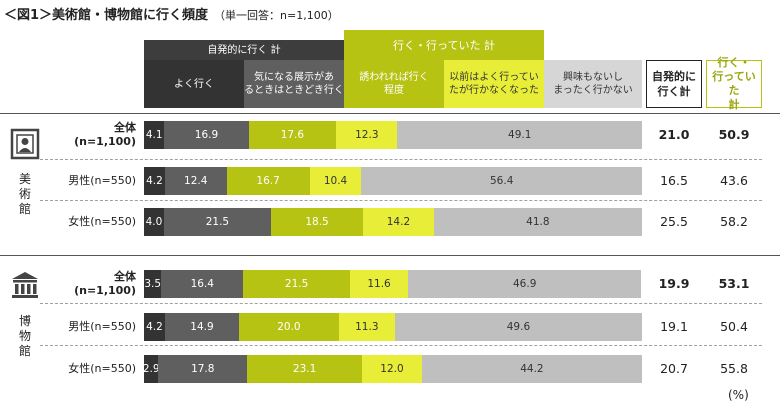  I want to click on bar-segment: 17.6, so click(292, 135).